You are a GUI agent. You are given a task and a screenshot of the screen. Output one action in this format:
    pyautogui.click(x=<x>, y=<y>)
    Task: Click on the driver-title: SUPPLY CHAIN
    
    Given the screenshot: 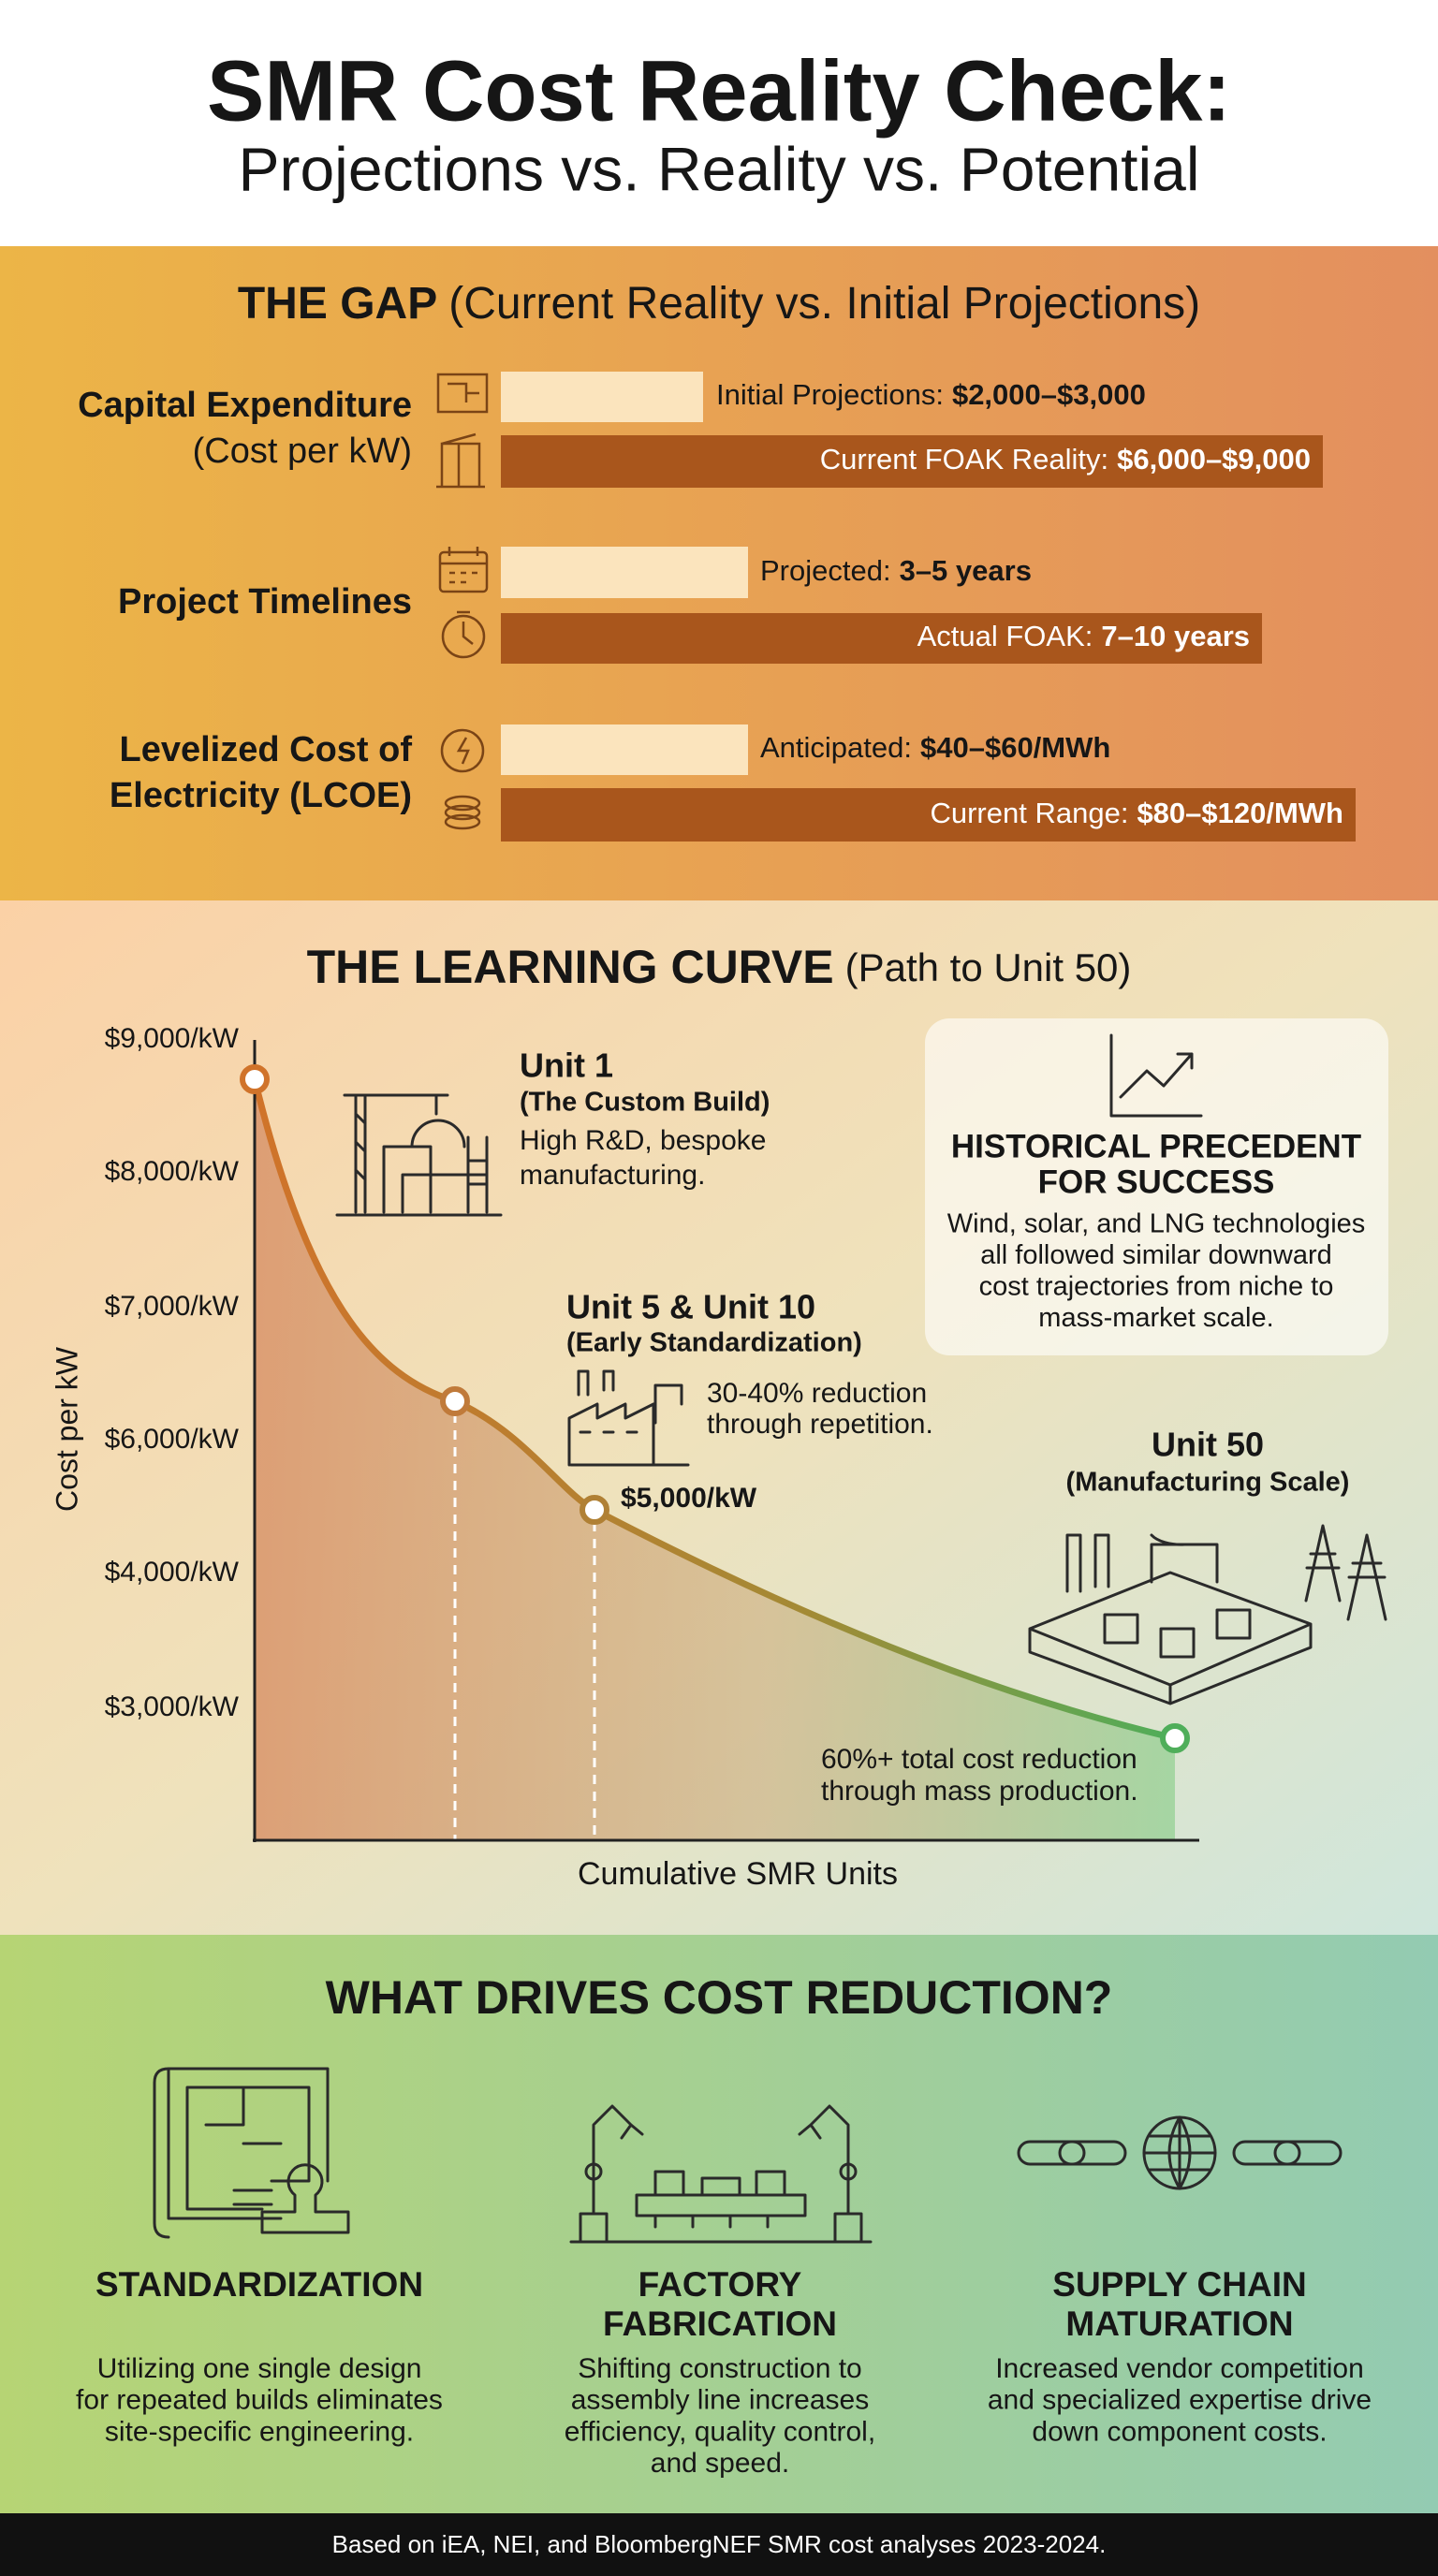 What is the action you would take?
    pyautogui.click(x=1179, y=2284)
    